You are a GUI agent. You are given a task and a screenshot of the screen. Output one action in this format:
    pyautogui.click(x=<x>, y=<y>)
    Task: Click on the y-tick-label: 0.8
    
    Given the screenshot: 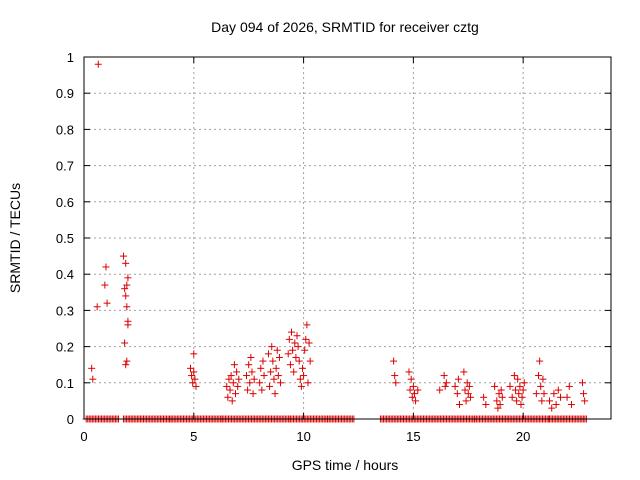 What is the action you would take?
    pyautogui.click(x=65, y=129)
    